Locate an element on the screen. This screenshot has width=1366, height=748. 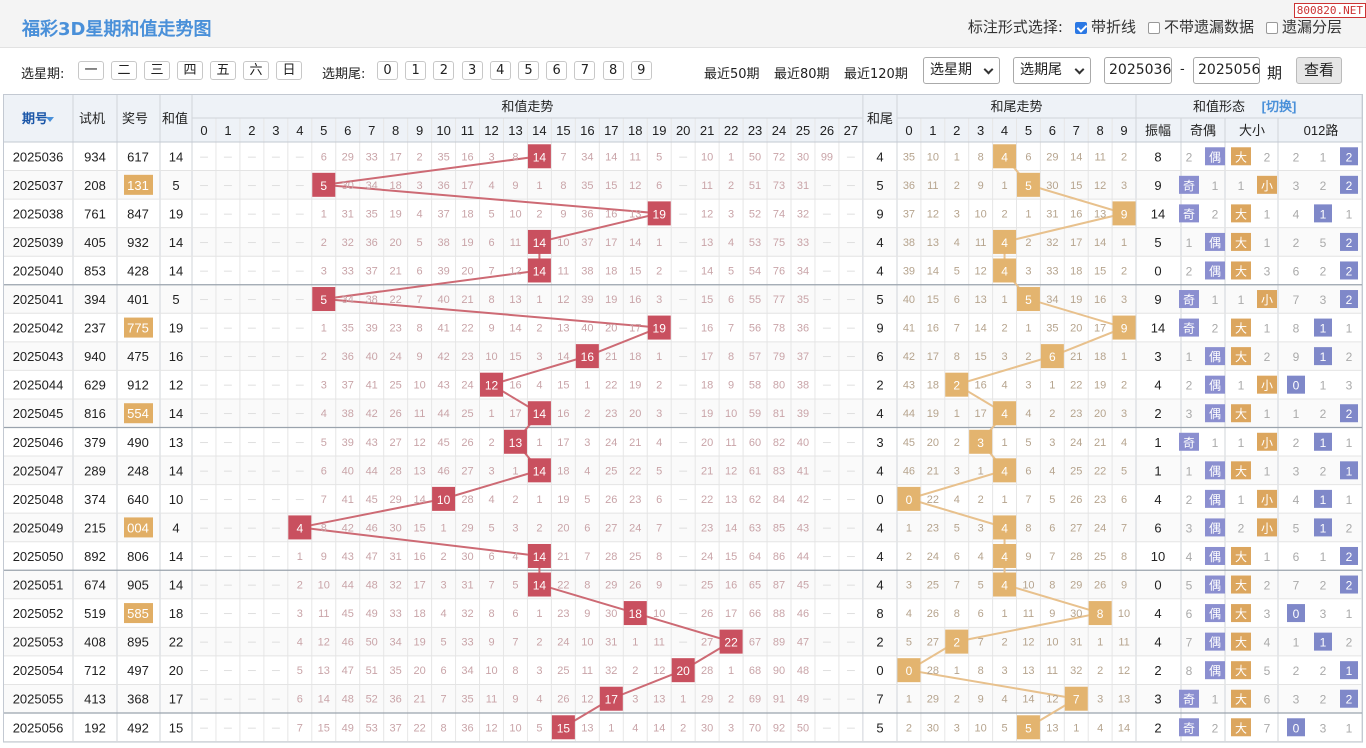
sum-missing: 22 is located at coordinates (467, 329).